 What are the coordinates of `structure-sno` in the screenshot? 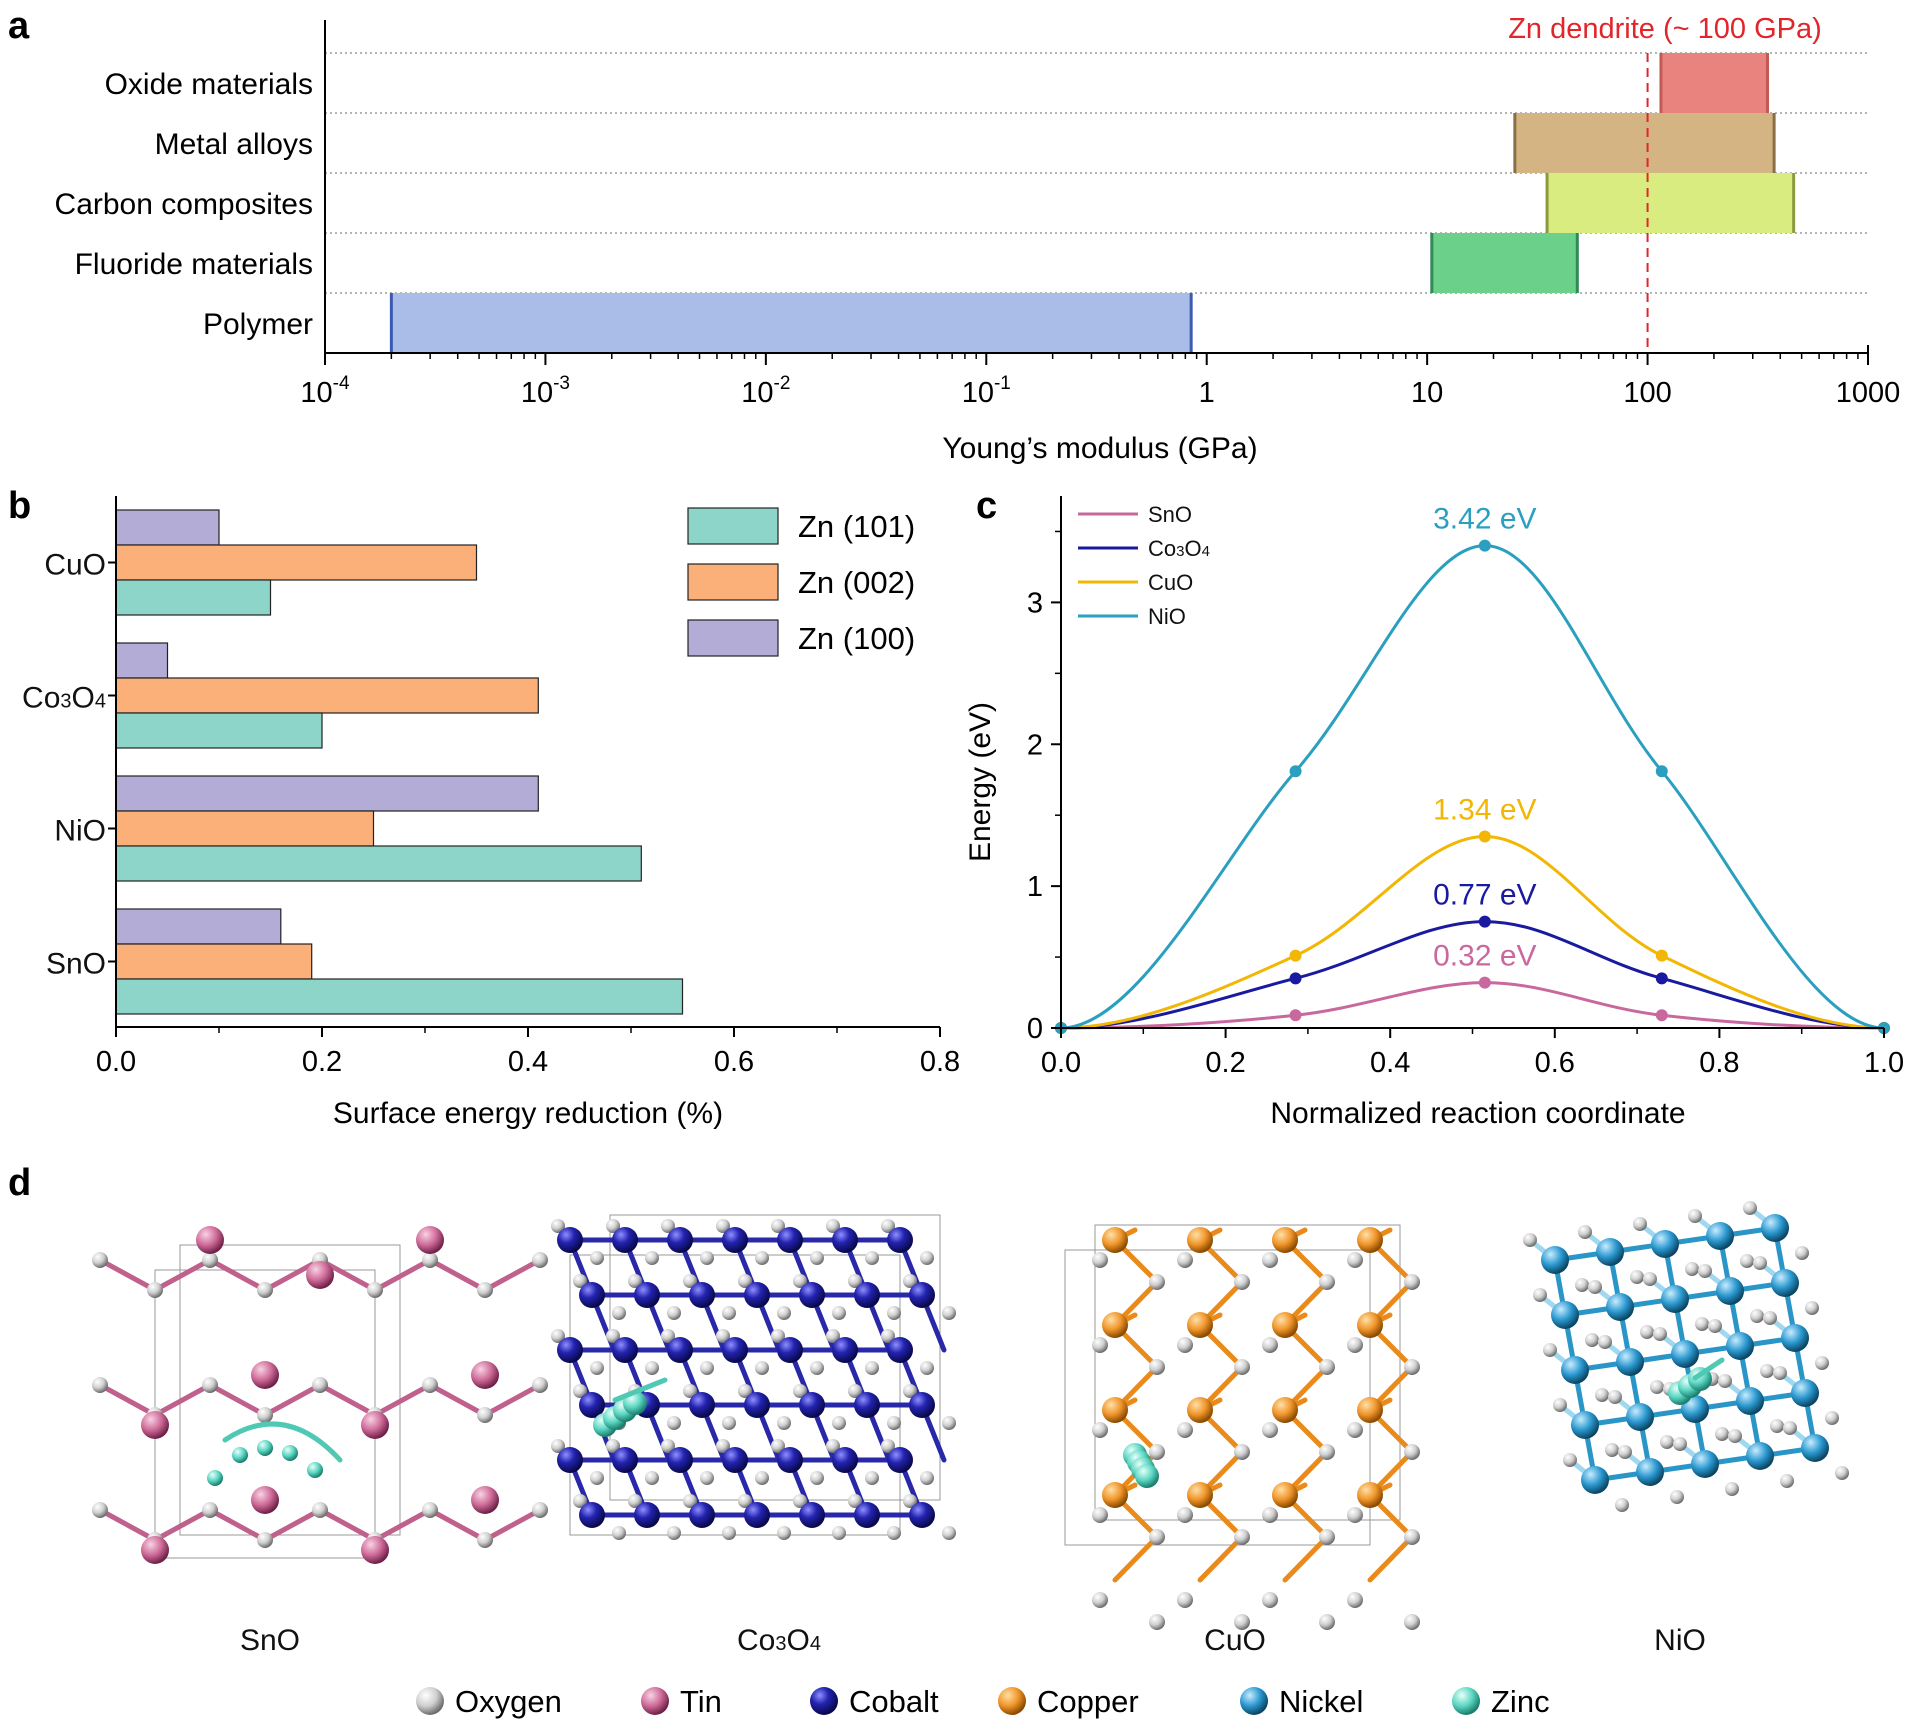 It's located at (320, 1395).